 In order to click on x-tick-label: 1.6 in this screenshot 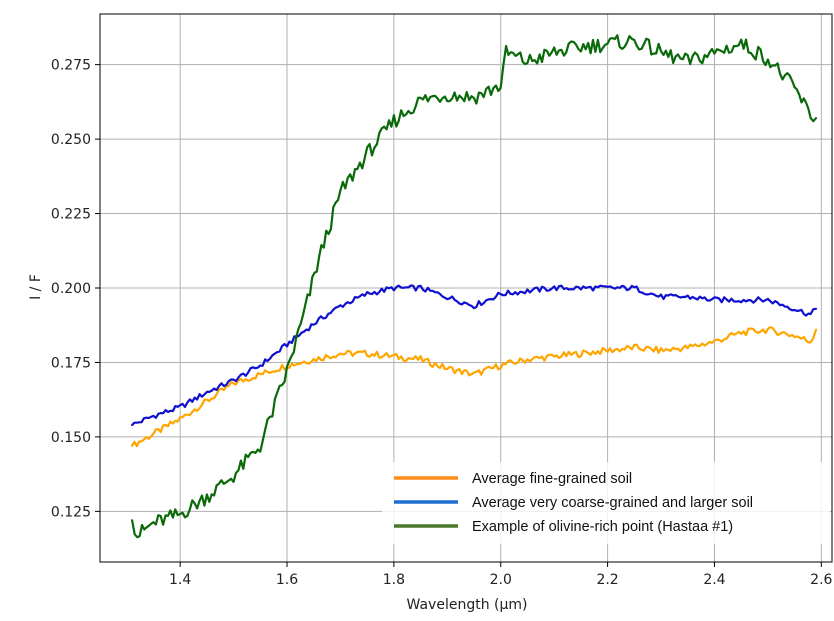, I will do `click(287, 580)`.